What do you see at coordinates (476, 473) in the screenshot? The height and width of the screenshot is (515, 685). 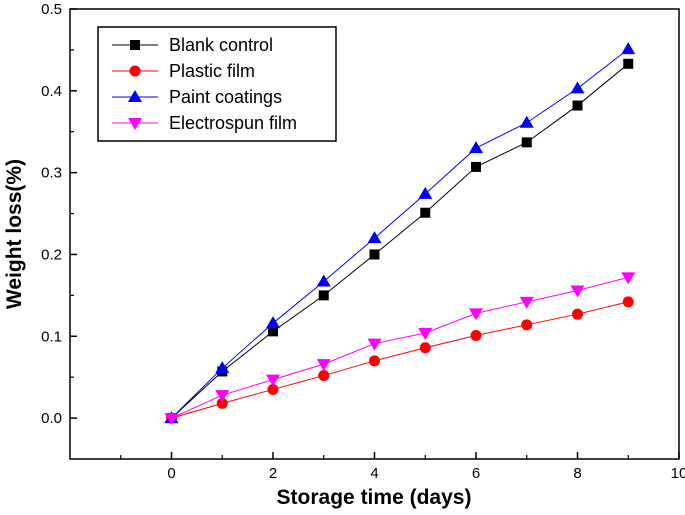 I see `x-tick-label: 6` at bounding box center [476, 473].